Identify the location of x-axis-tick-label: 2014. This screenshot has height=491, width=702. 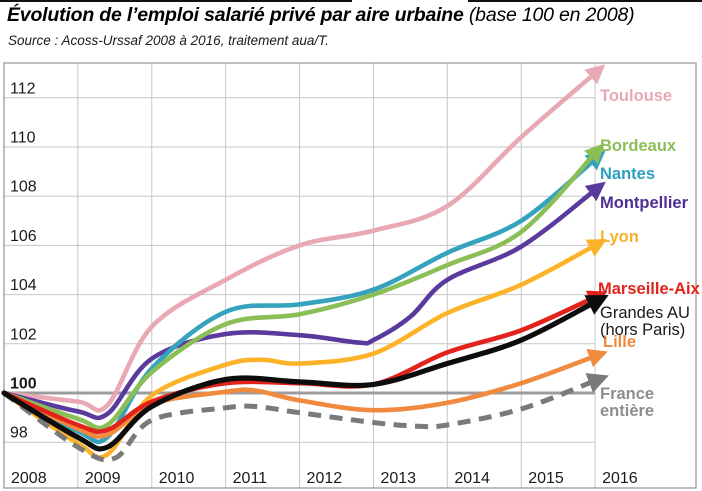
(472, 478).